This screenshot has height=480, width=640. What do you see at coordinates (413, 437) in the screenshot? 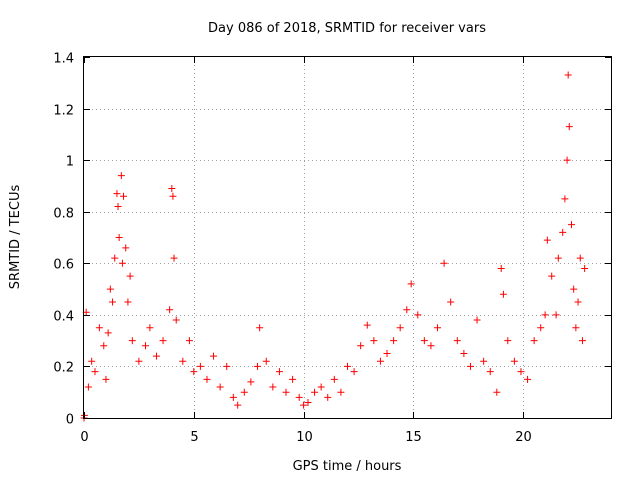
I see `x-tick-label: 15` at bounding box center [413, 437].